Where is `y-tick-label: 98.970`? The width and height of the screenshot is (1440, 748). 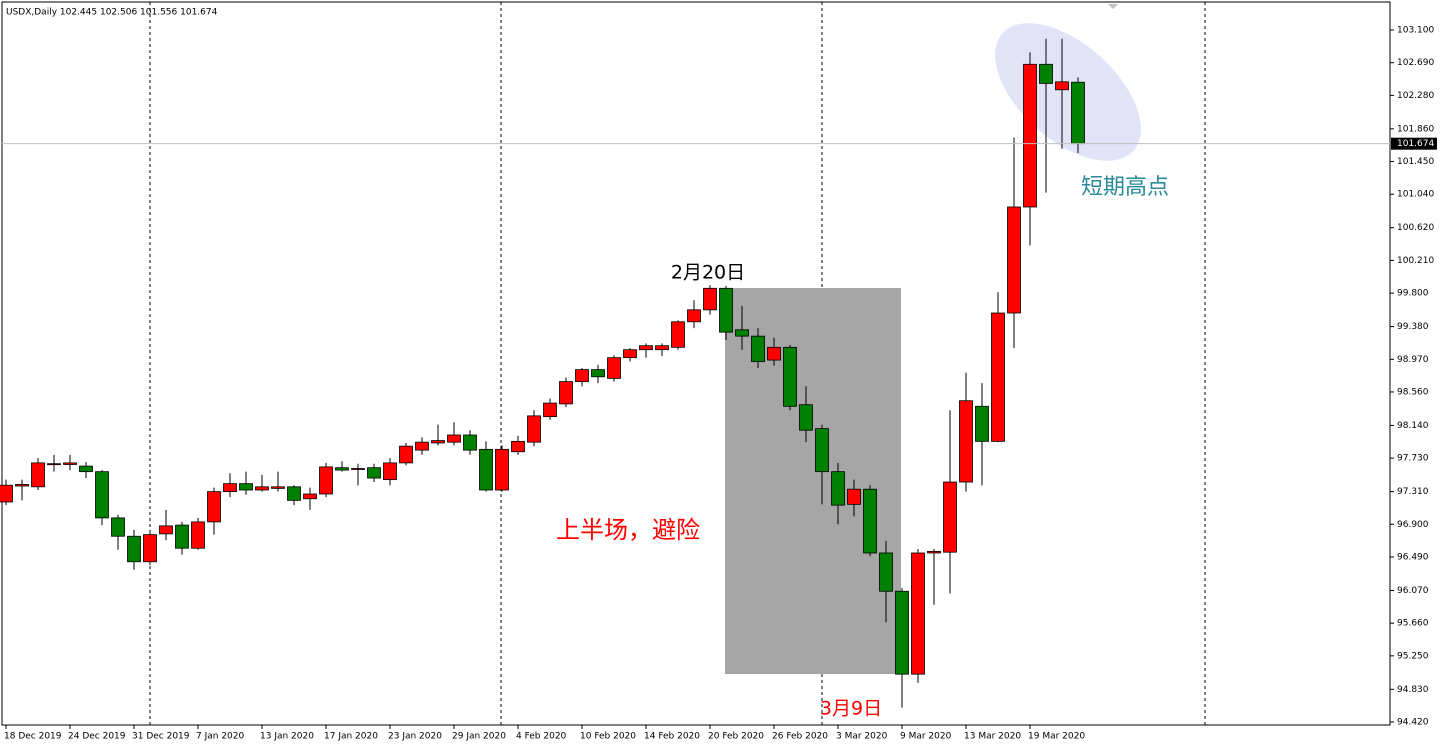 y-tick-label: 98.970 is located at coordinates (1413, 360).